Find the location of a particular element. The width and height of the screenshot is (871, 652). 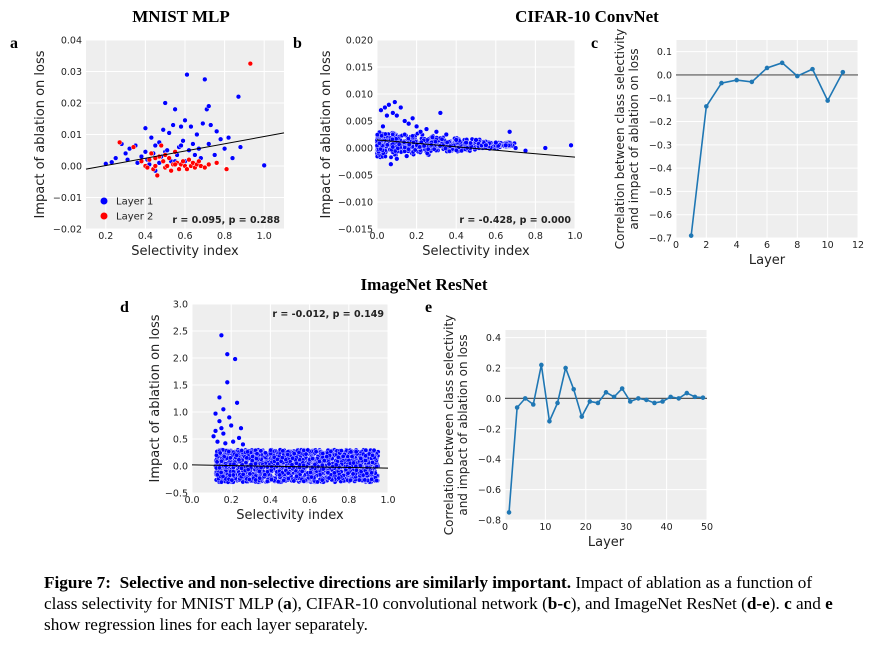

plot-background is located at coordinates (606, 425).